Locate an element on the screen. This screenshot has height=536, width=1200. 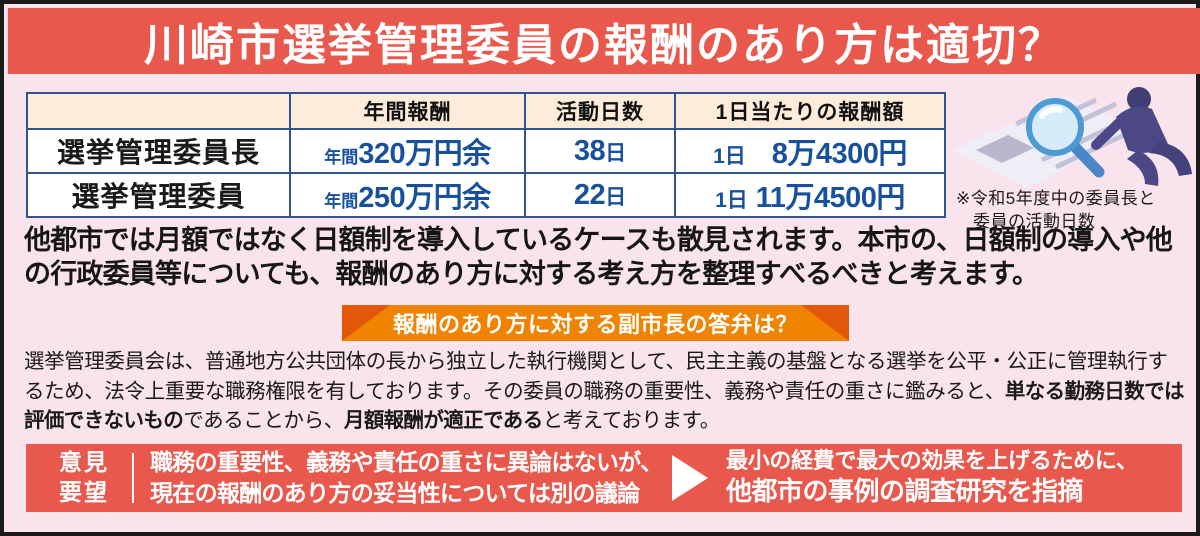
magnifier-icon is located at coordinates (1065, 138).